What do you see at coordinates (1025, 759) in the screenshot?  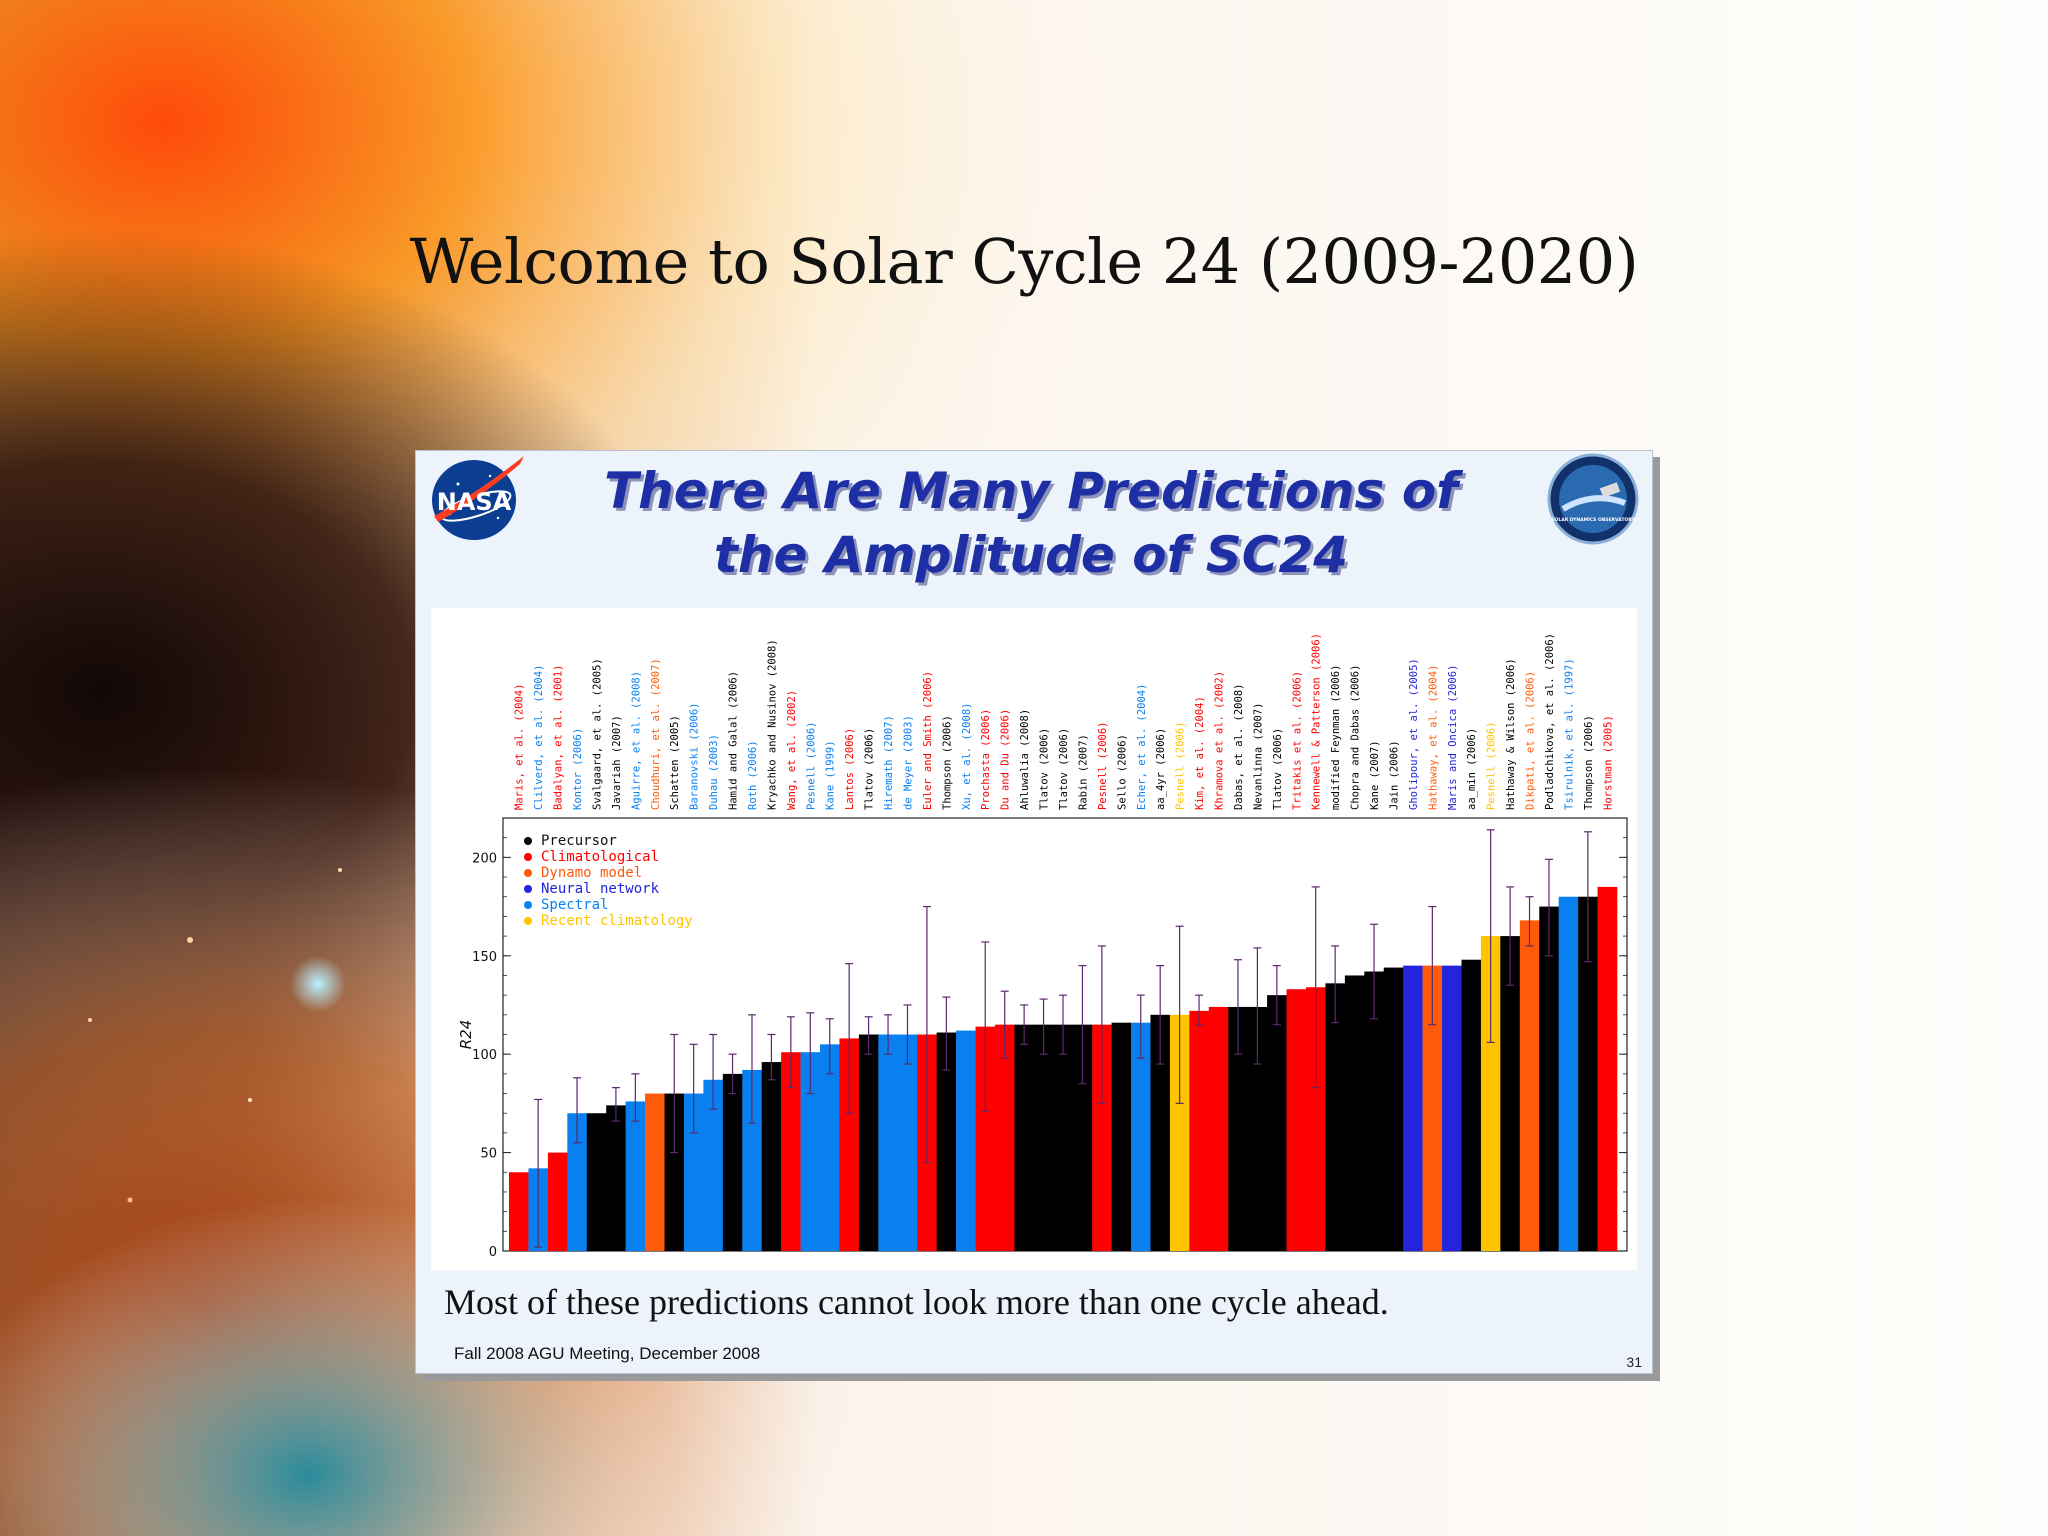 I see `bar-label: Ahluwalia (2008)` at bounding box center [1025, 759].